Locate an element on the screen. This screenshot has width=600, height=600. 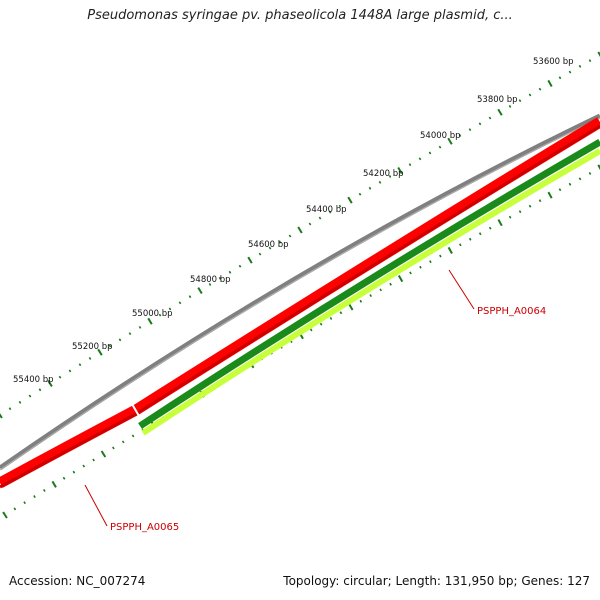
gene-label-pspph-a0065: PSPPH_A0065 is located at coordinates (144, 527).